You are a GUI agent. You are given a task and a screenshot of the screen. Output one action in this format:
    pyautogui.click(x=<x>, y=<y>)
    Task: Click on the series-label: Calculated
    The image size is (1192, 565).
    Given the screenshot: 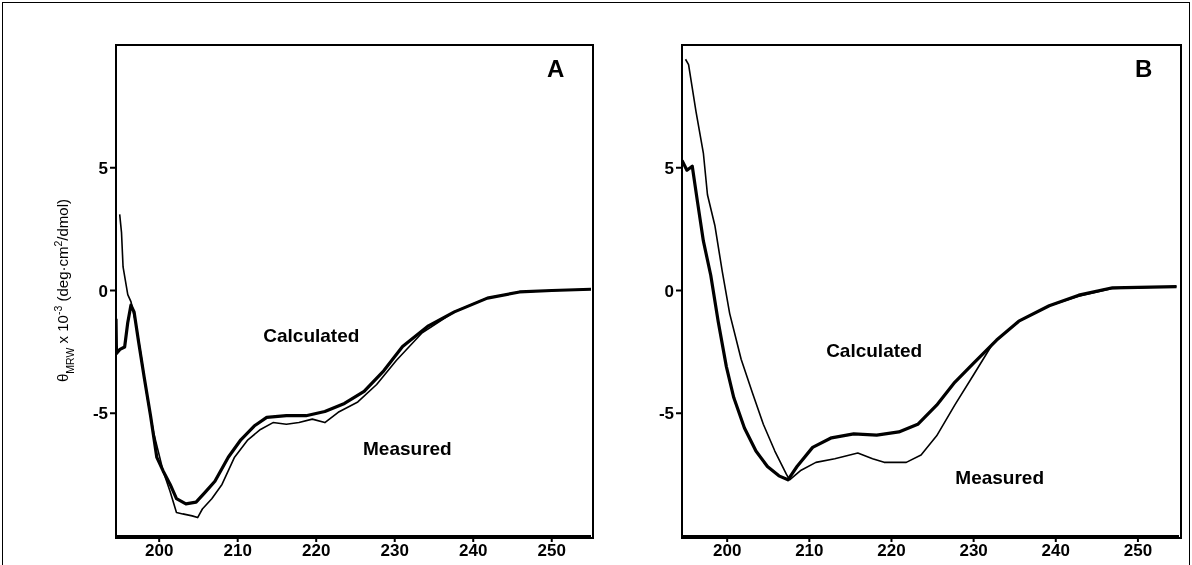 What is the action you would take?
    pyautogui.click(x=311, y=335)
    